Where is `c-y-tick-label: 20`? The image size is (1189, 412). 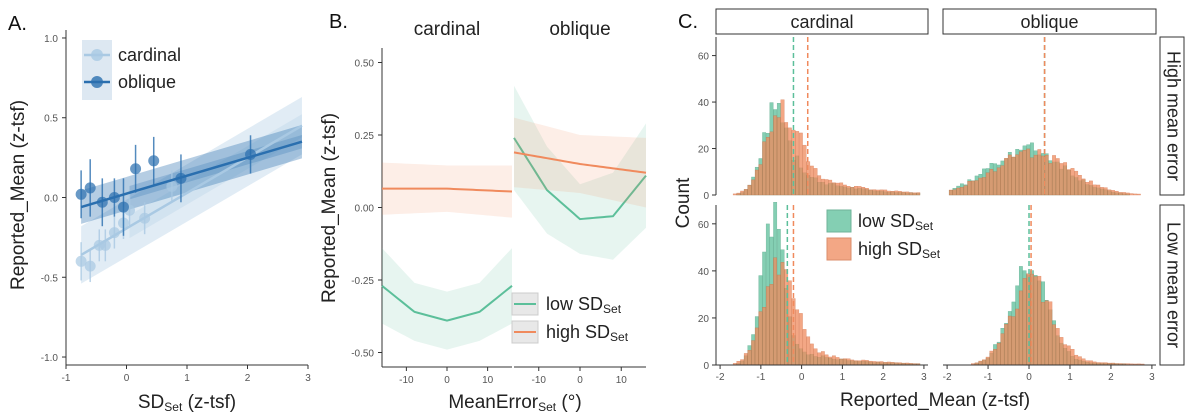 c-y-tick-label: 20 is located at coordinates (704, 319).